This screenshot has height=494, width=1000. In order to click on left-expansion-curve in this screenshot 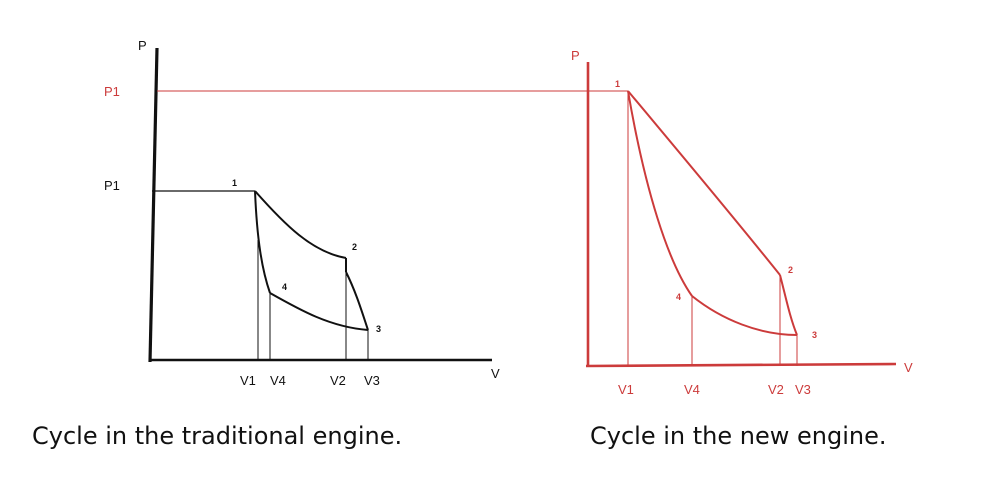, I will do `click(300, 224)`.